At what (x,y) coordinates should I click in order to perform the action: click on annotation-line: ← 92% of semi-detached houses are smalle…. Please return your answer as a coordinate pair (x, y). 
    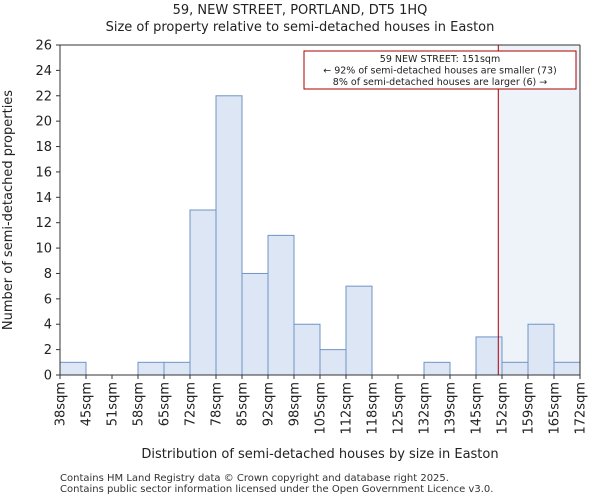
    Looking at the image, I should click on (440, 71).